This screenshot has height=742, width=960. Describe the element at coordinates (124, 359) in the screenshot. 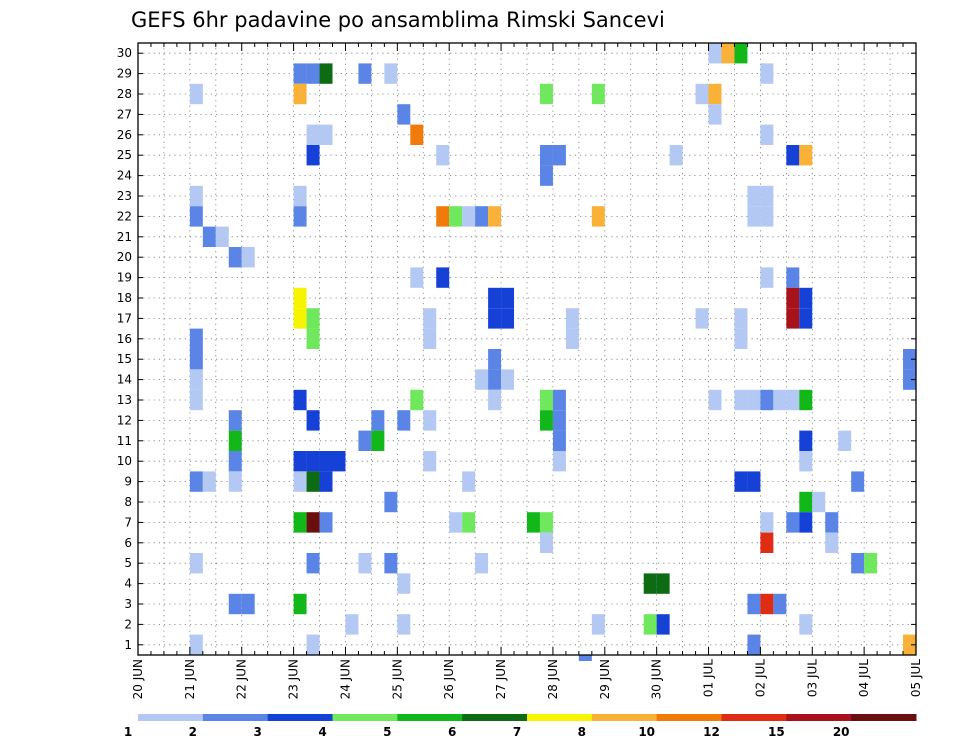

I see `y-tick-label: 15` at that location.